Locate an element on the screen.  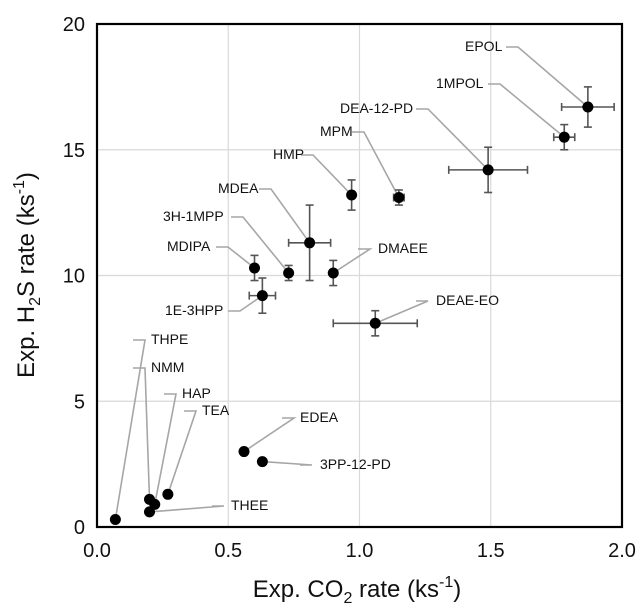
point-label: HMP is located at coordinates (288, 154).